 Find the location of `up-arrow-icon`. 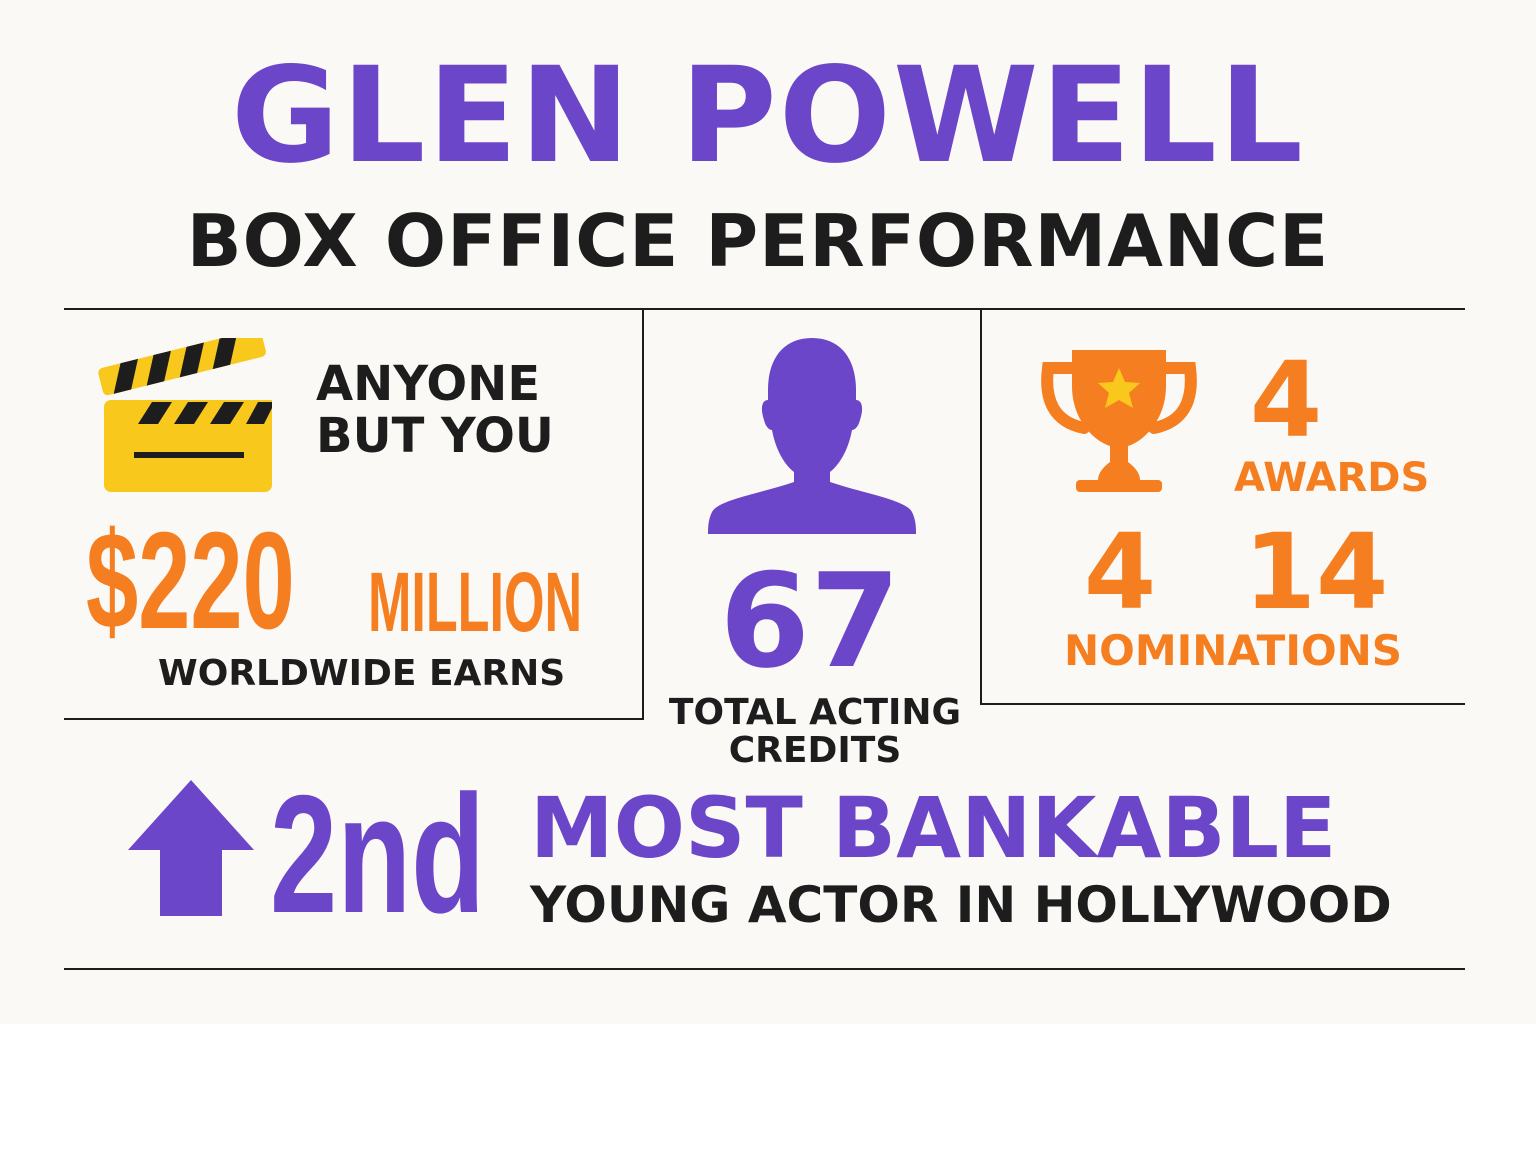

up-arrow-icon is located at coordinates (191, 848).